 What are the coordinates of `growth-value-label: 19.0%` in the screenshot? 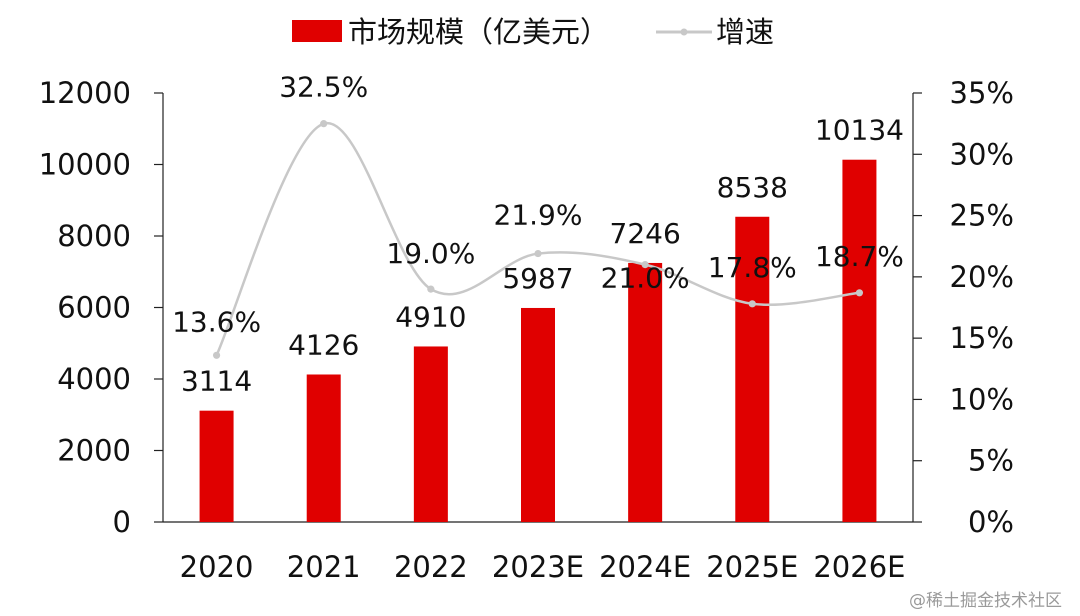 It's located at (430, 253).